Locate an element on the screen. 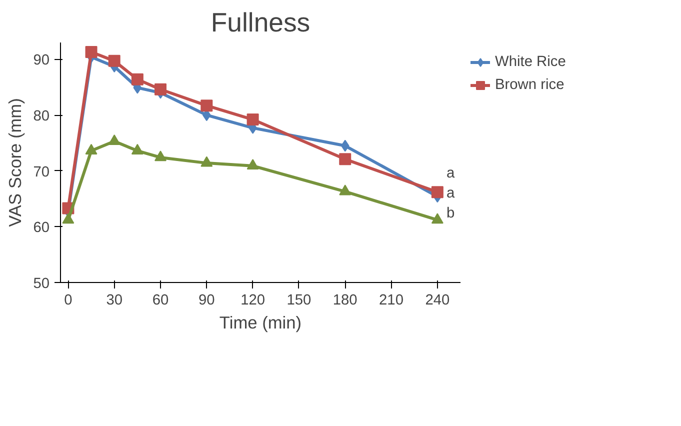  y-tick-label: 80 is located at coordinates (41, 116).